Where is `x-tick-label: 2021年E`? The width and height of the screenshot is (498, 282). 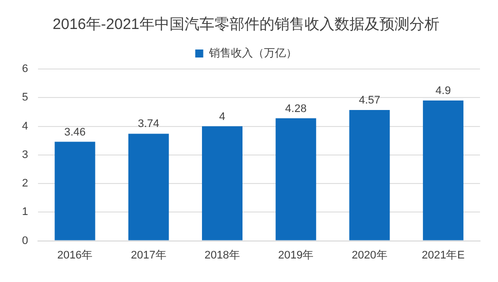 x-tick-label: 2021年E is located at coordinates (443, 255).